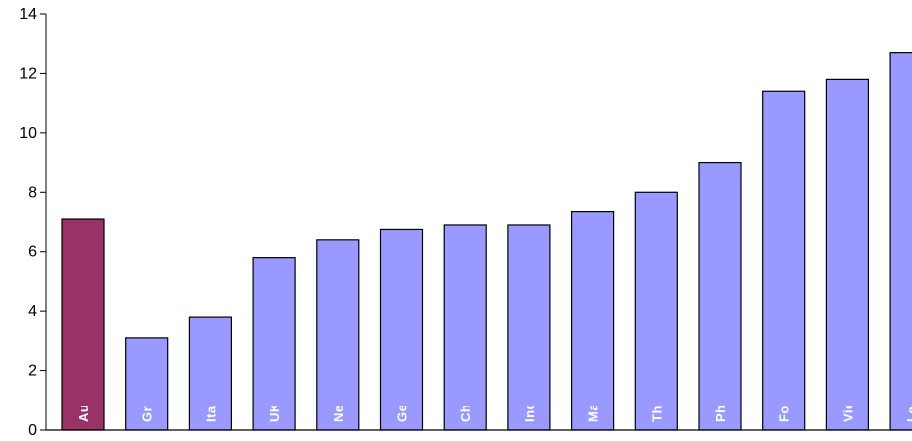 The width and height of the screenshot is (912, 441). What do you see at coordinates (900, 241) in the screenshot?
I see `bar-lebanon` at bounding box center [900, 241].